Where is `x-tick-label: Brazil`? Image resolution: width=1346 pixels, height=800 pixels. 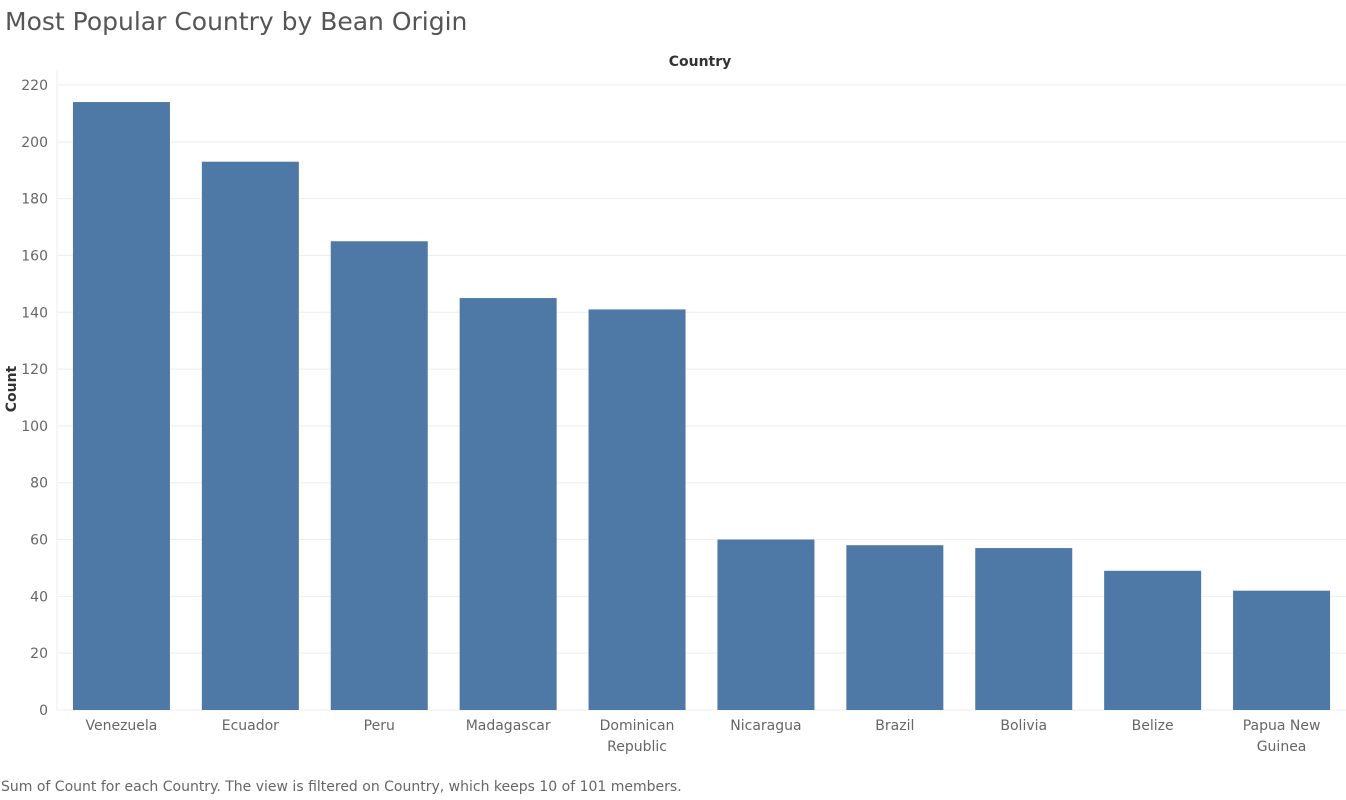
x-tick-label: Brazil is located at coordinates (894, 726).